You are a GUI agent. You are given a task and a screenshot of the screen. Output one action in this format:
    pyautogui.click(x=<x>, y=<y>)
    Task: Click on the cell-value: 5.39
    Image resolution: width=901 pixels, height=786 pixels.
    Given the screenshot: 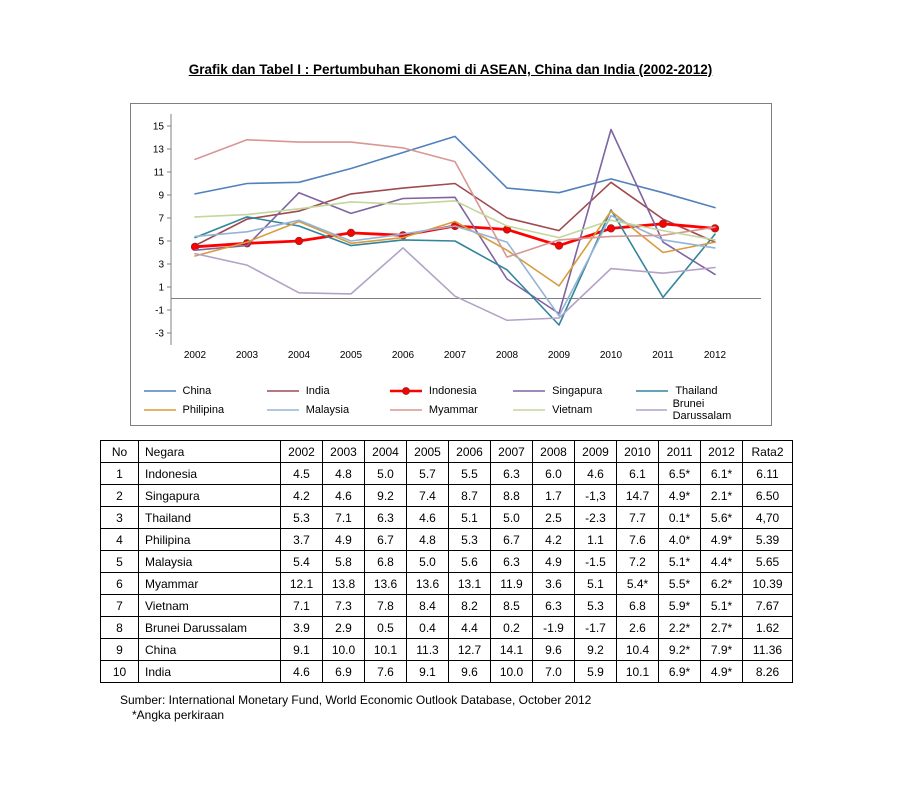 What is the action you would take?
    pyautogui.click(x=767, y=539)
    